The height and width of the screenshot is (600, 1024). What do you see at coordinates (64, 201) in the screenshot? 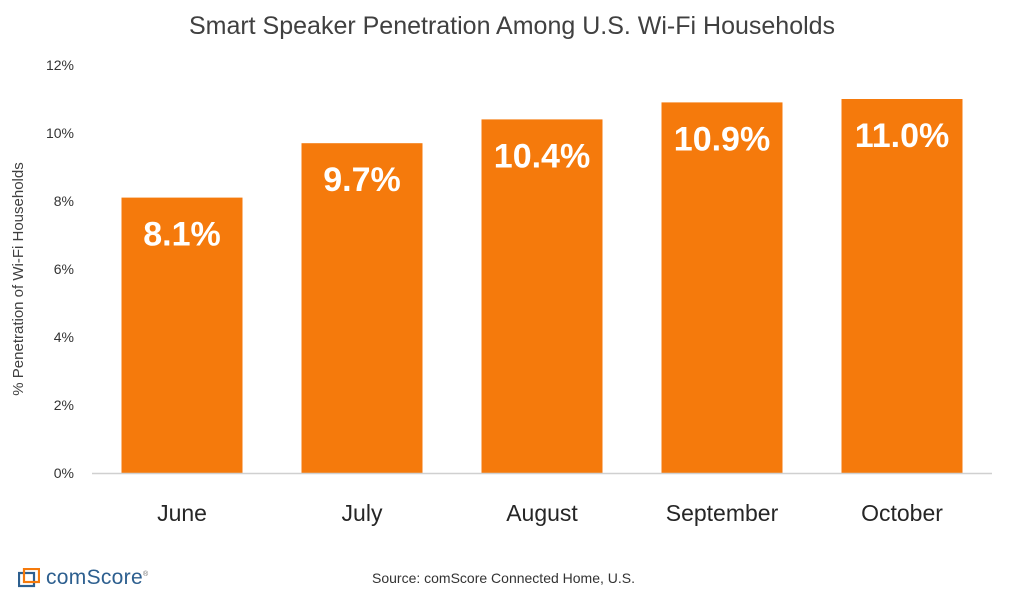
I see `y-tick-label: 8%` at bounding box center [64, 201].